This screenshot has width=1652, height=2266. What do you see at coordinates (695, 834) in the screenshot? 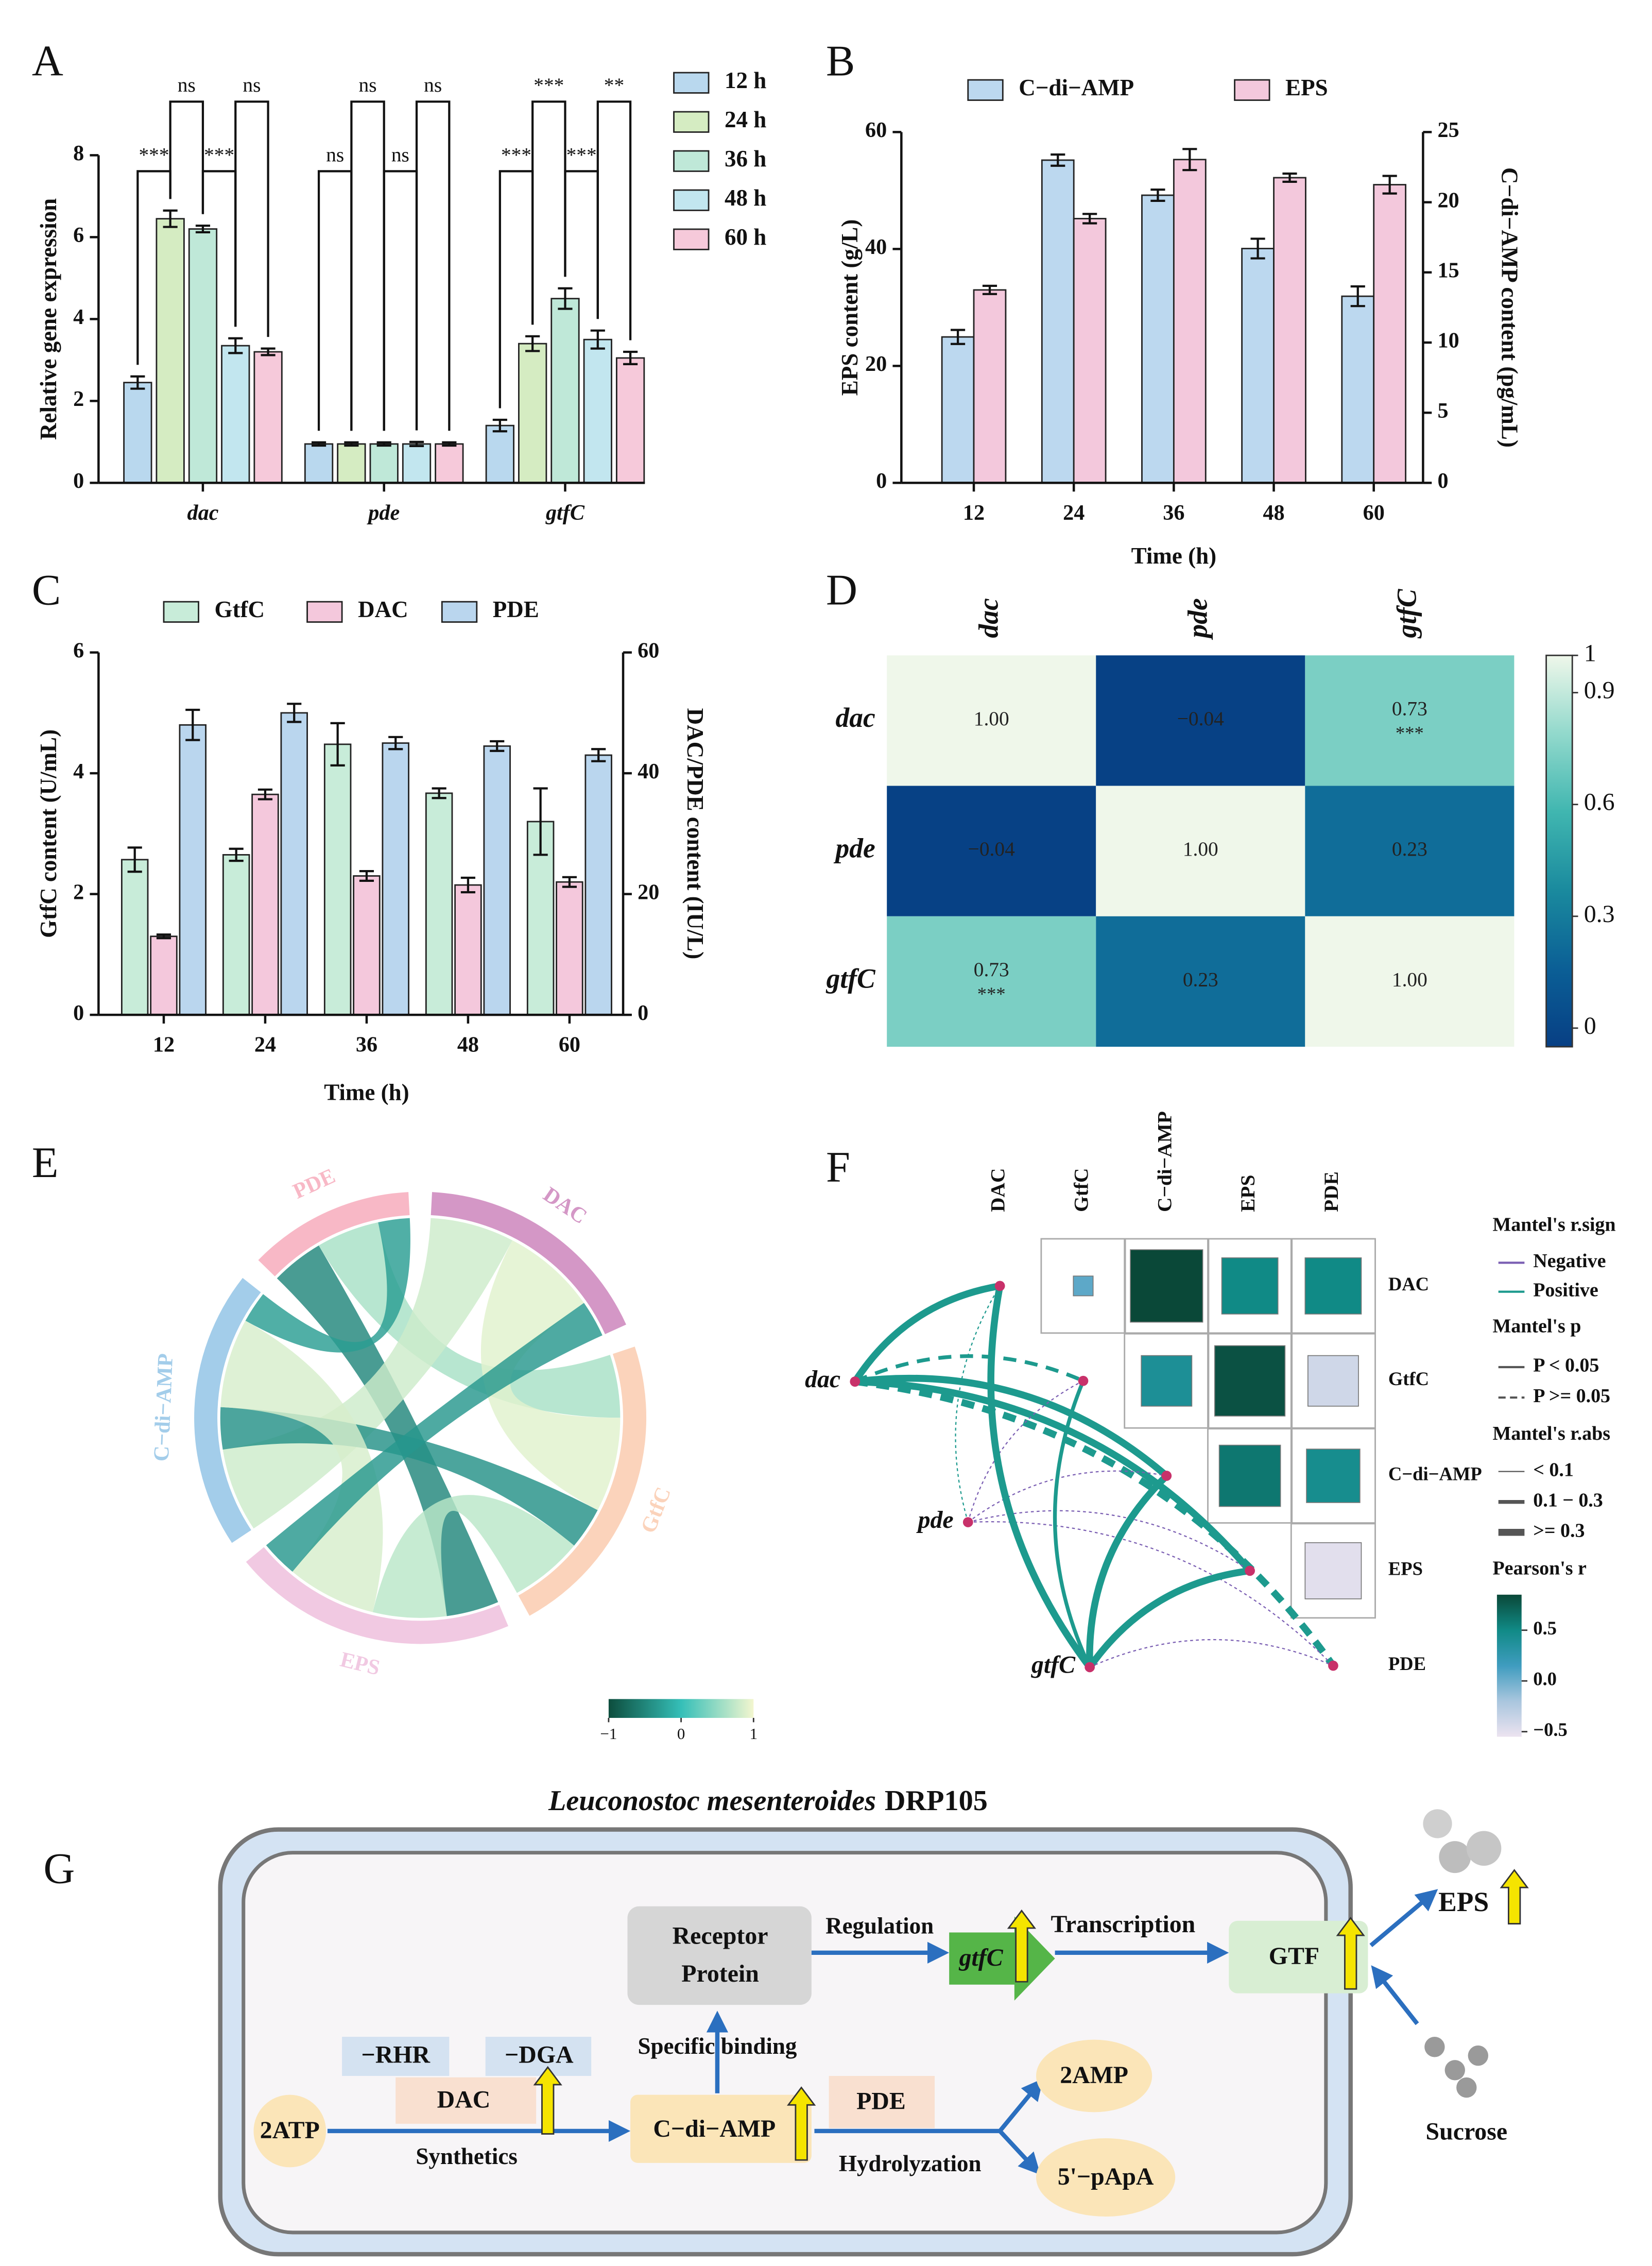
I see `y2-axis-label: DAC/PDE content (IU/L)` at bounding box center [695, 834].